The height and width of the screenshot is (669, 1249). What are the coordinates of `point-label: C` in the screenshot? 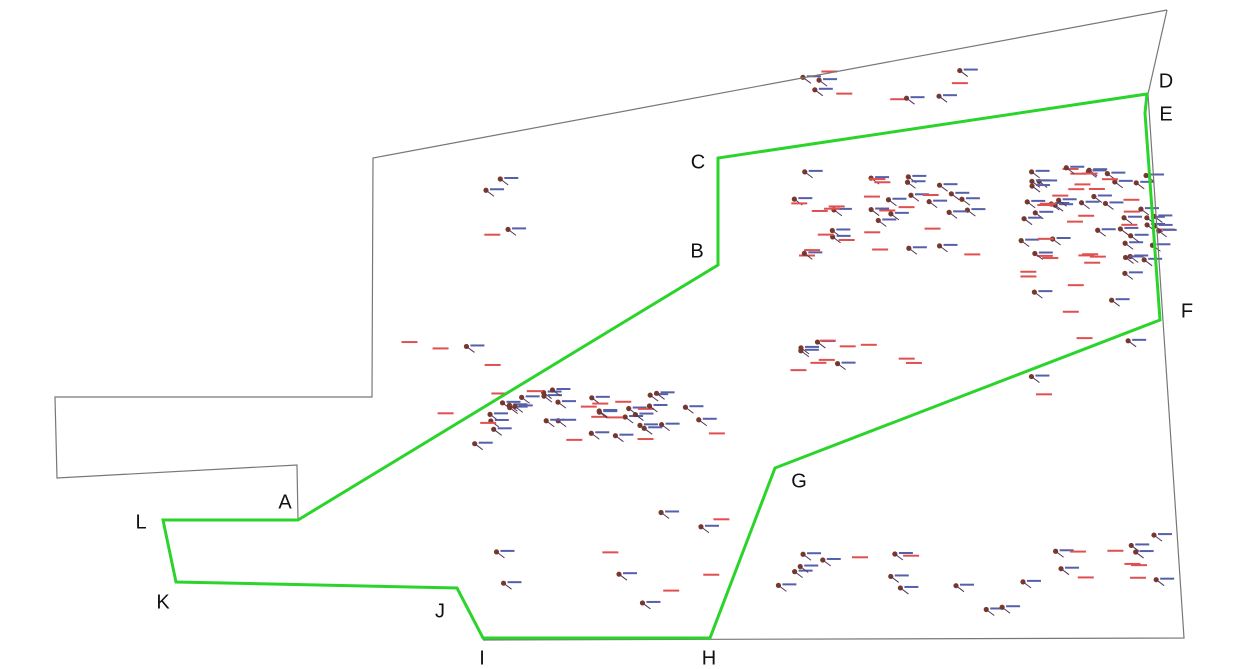 It's located at (698, 162).